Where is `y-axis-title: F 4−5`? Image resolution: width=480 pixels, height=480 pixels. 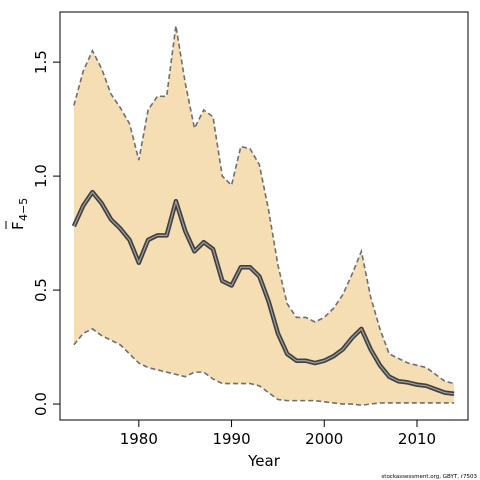
y-axis-title: F 4−5 is located at coordinates (17, 214).